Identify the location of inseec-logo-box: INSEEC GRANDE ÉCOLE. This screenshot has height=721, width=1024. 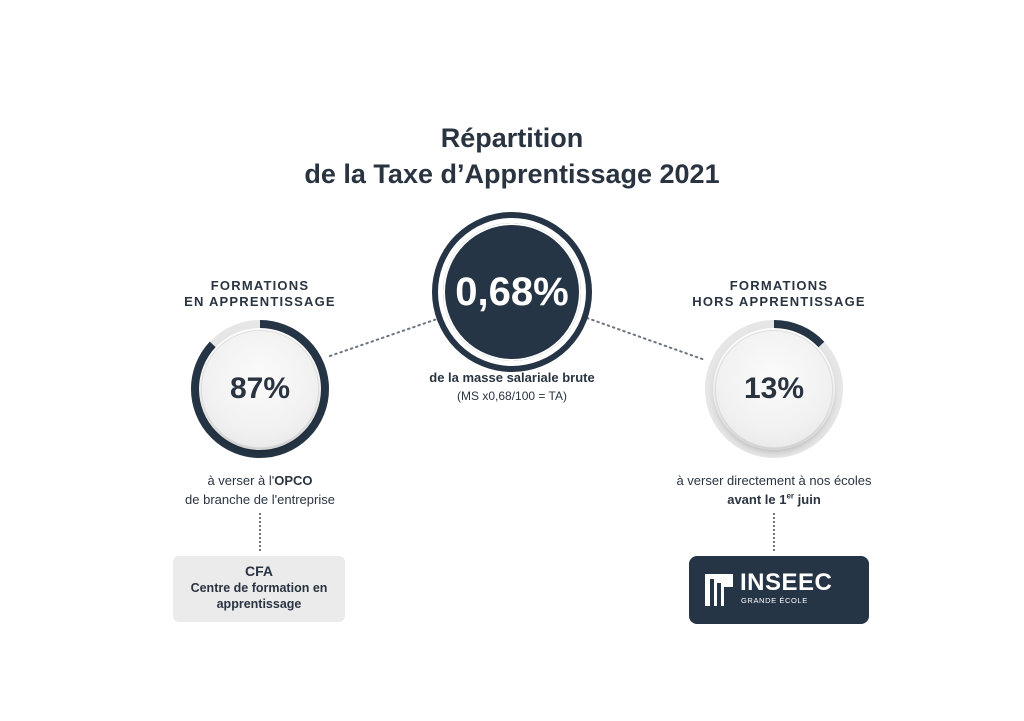
(779, 590).